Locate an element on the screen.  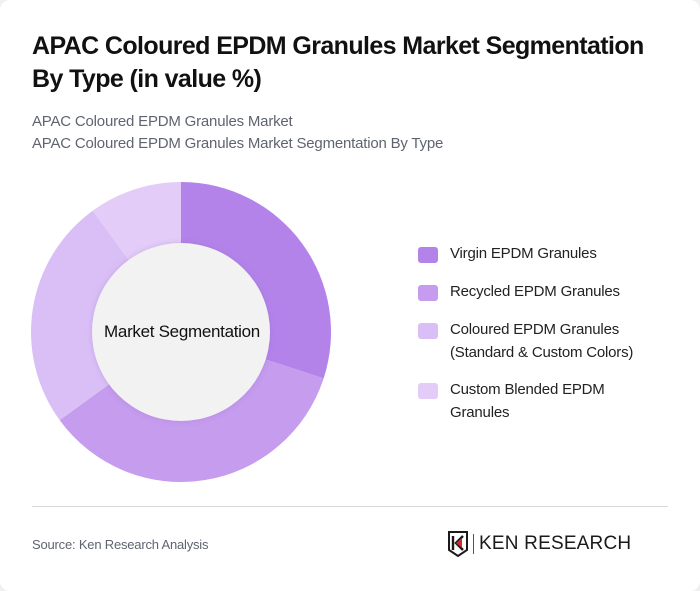
footer-divider is located at coordinates (350, 506).